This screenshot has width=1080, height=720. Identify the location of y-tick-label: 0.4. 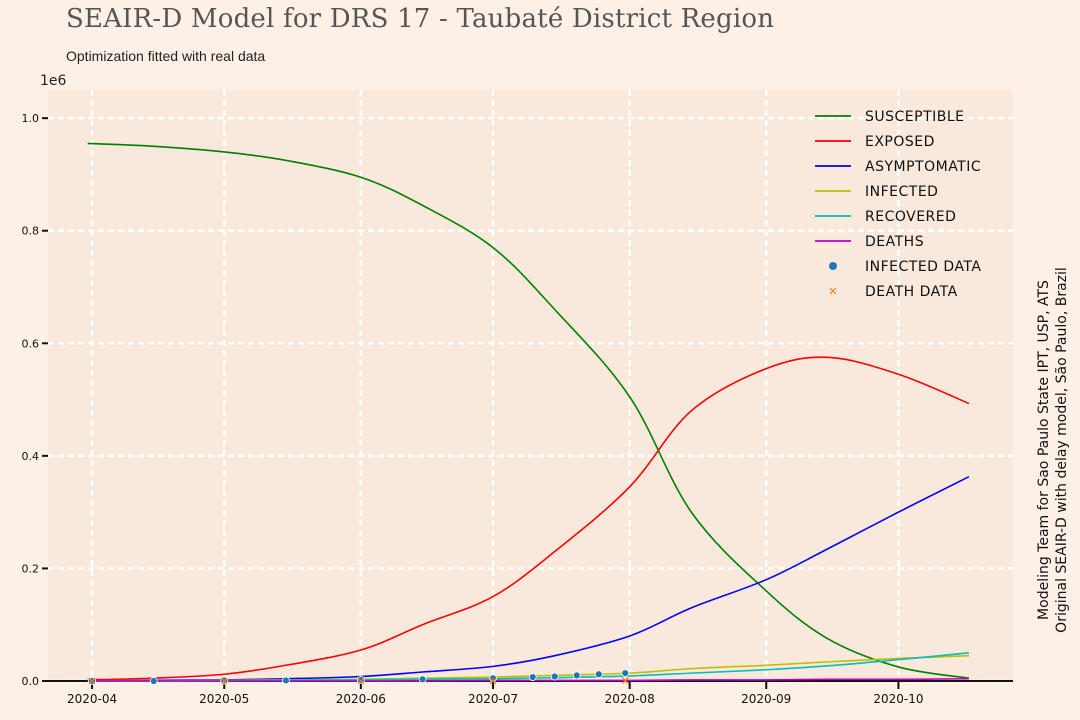
(31, 456).